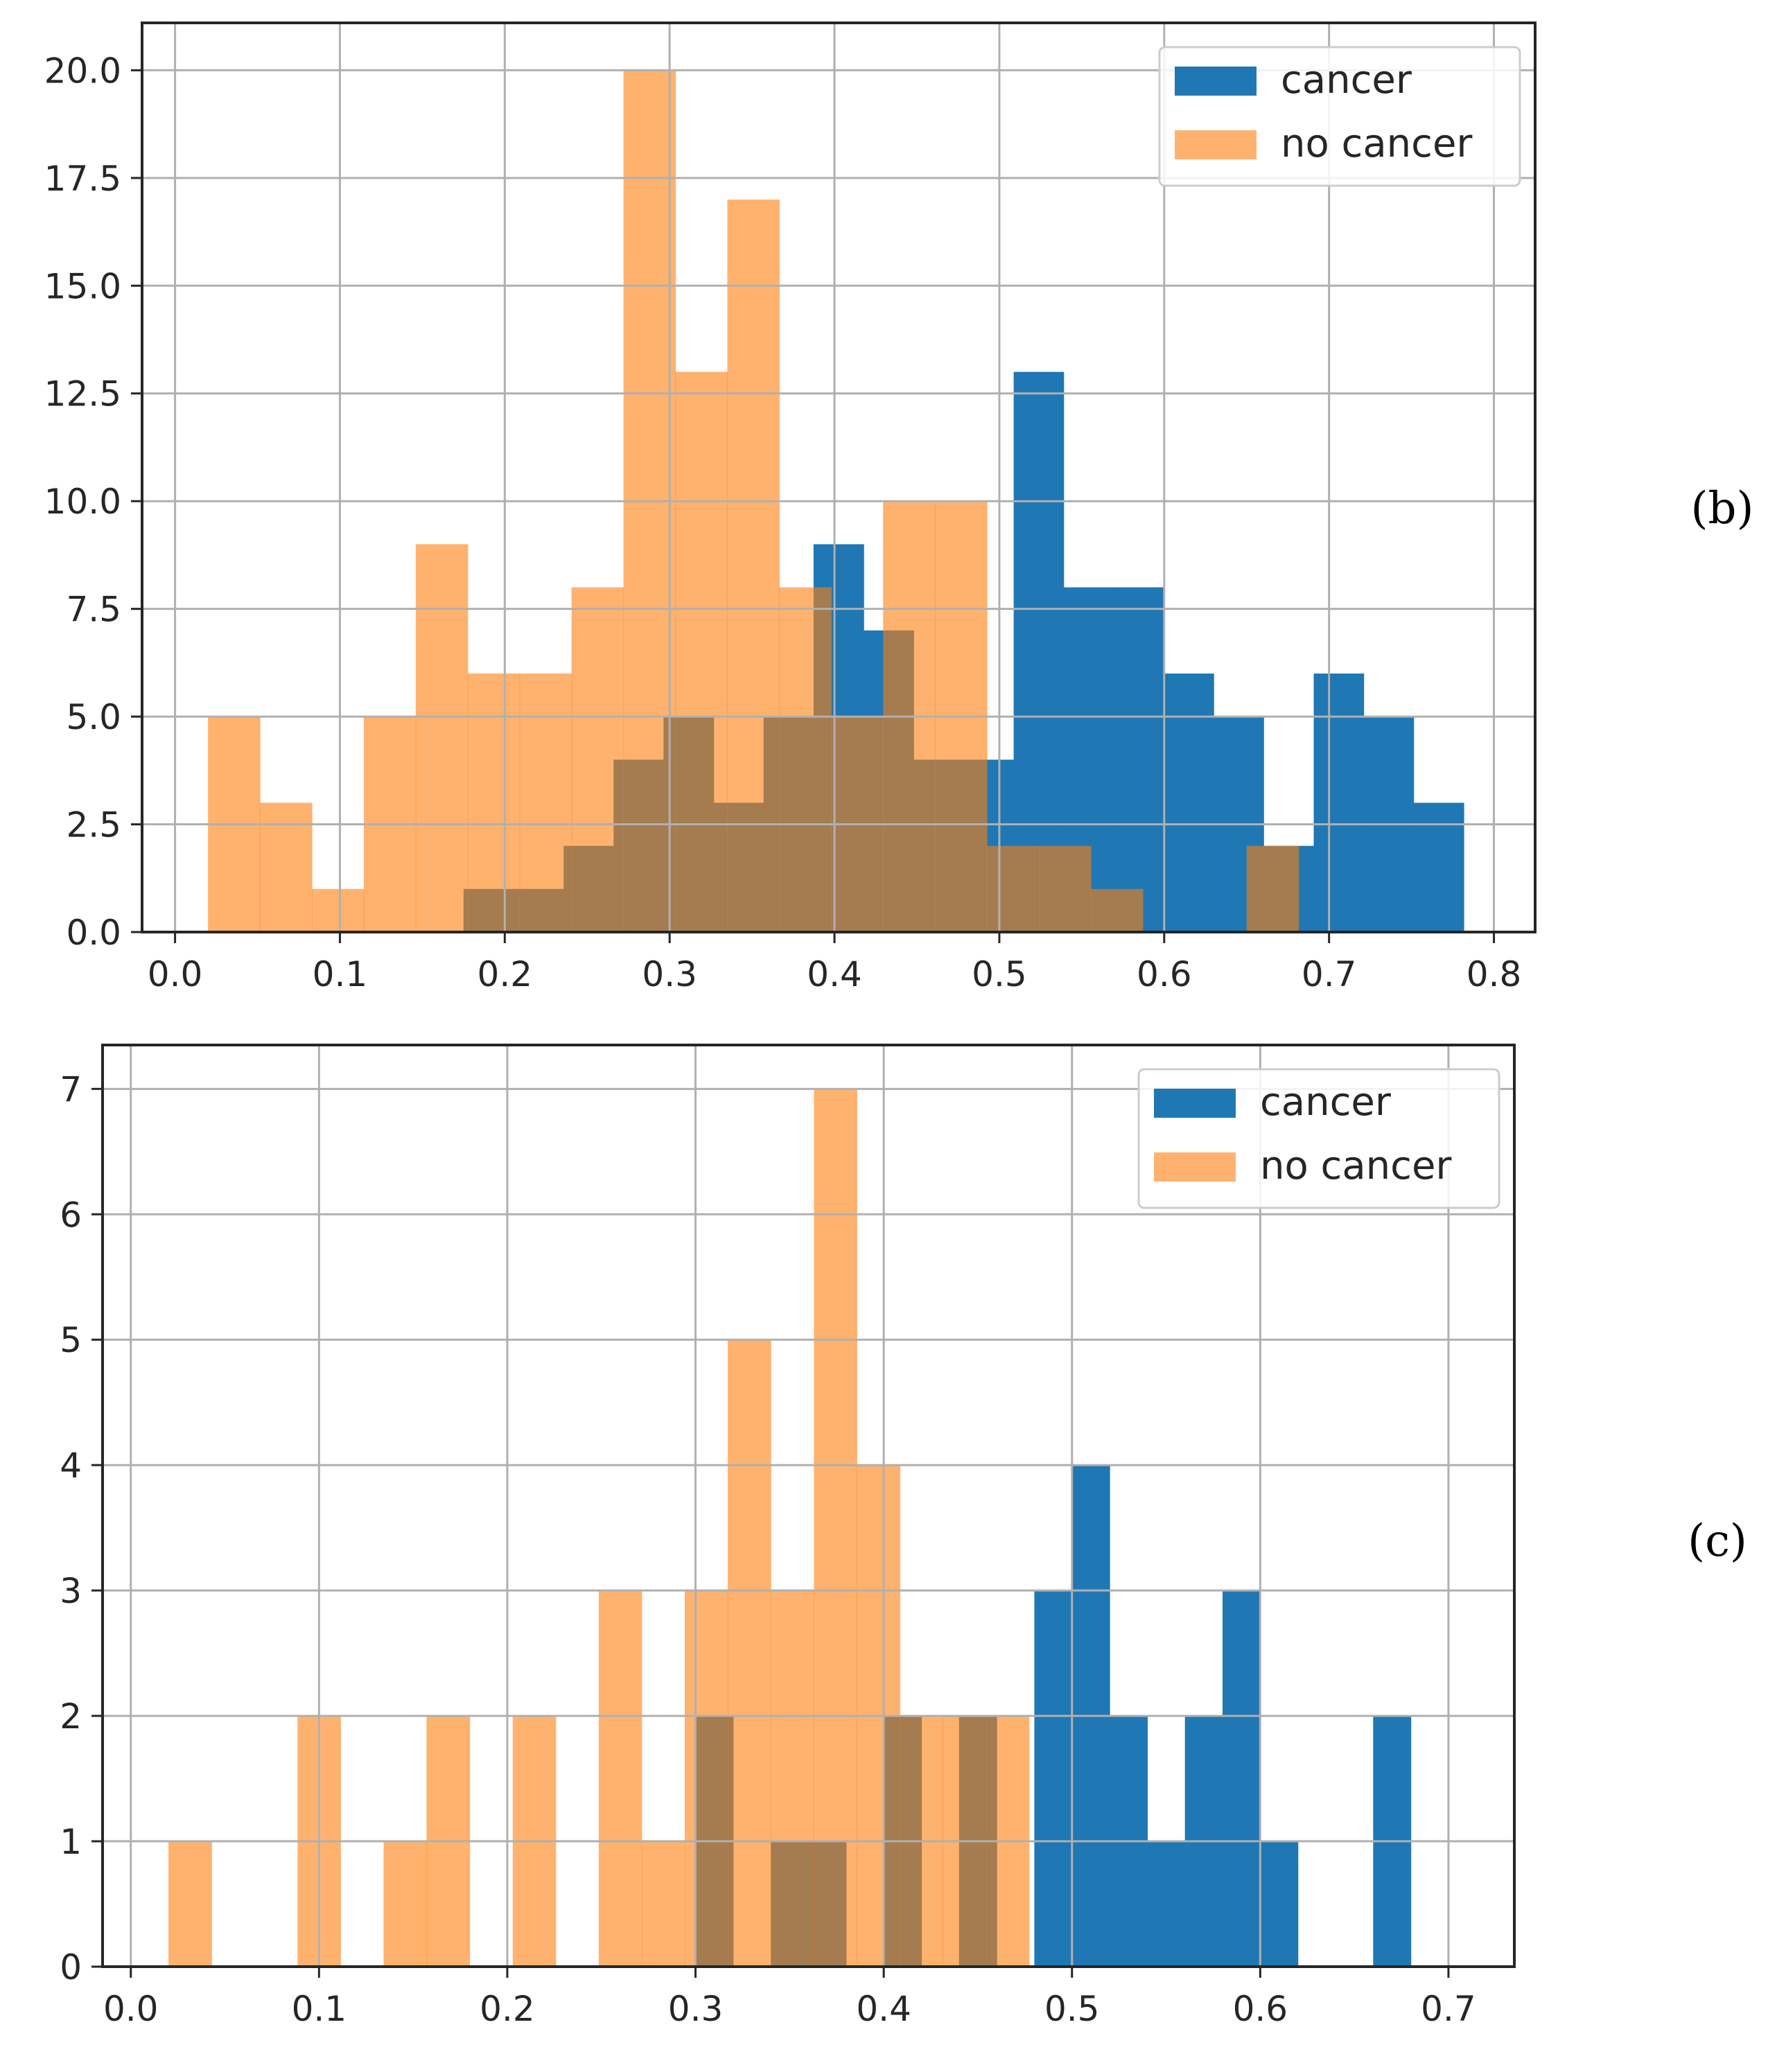 The image size is (1777, 2072). What do you see at coordinates (71, 1591) in the screenshot?
I see `y-tick-label: 3` at bounding box center [71, 1591].